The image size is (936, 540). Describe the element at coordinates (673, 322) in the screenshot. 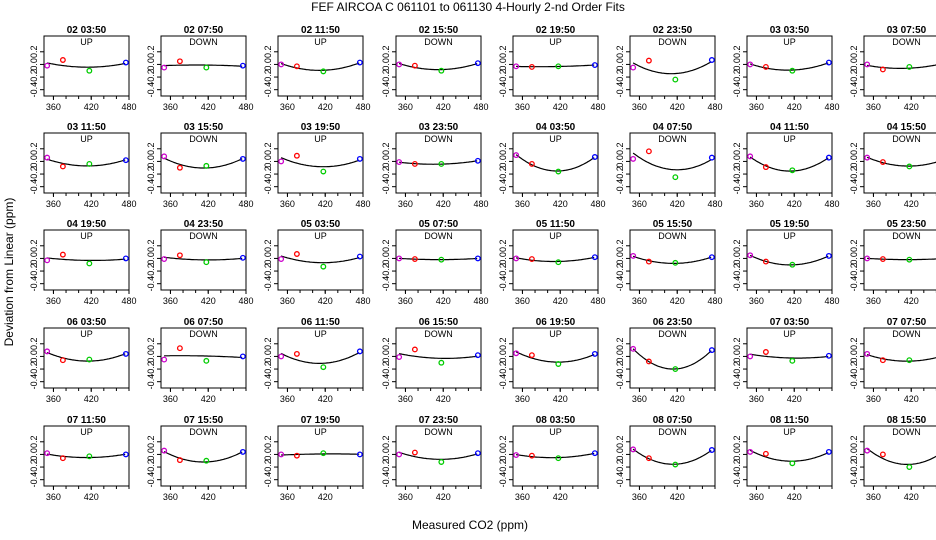

I see `panel-title: 06 23:50` at that location.